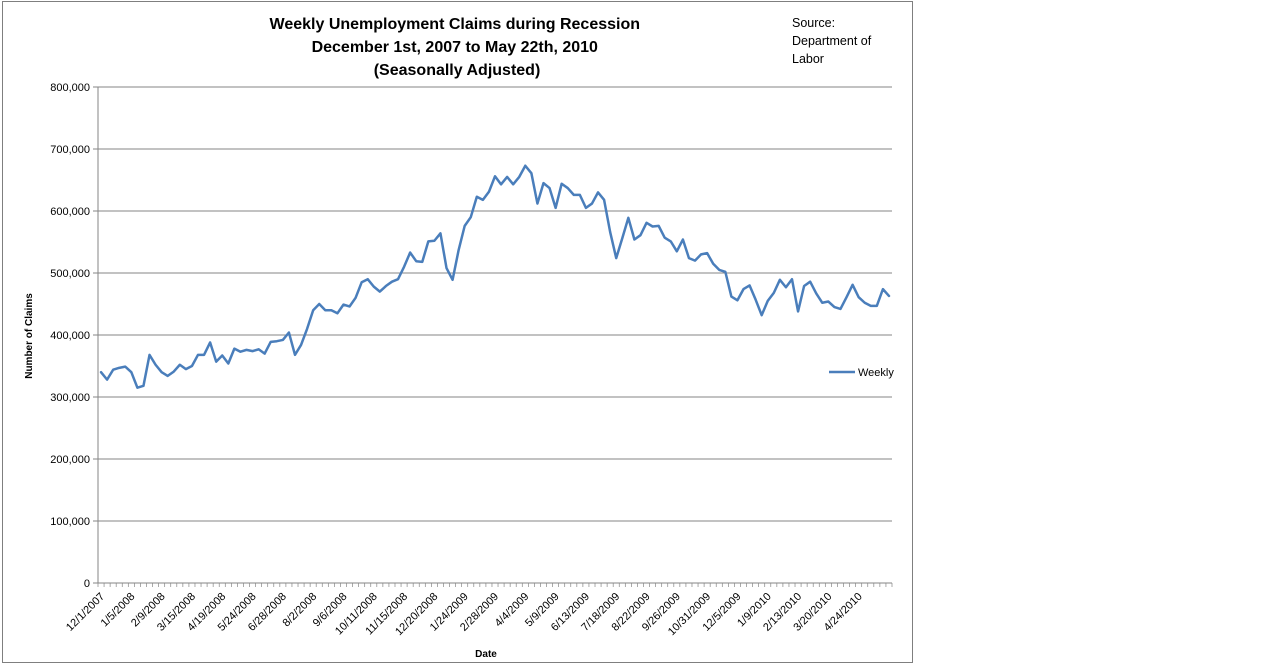 The image size is (1268, 664). What do you see at coordinates (70, 150) in the screenshot?
I see `y-tick-label: 700,000` at bounding box center [70, 150].